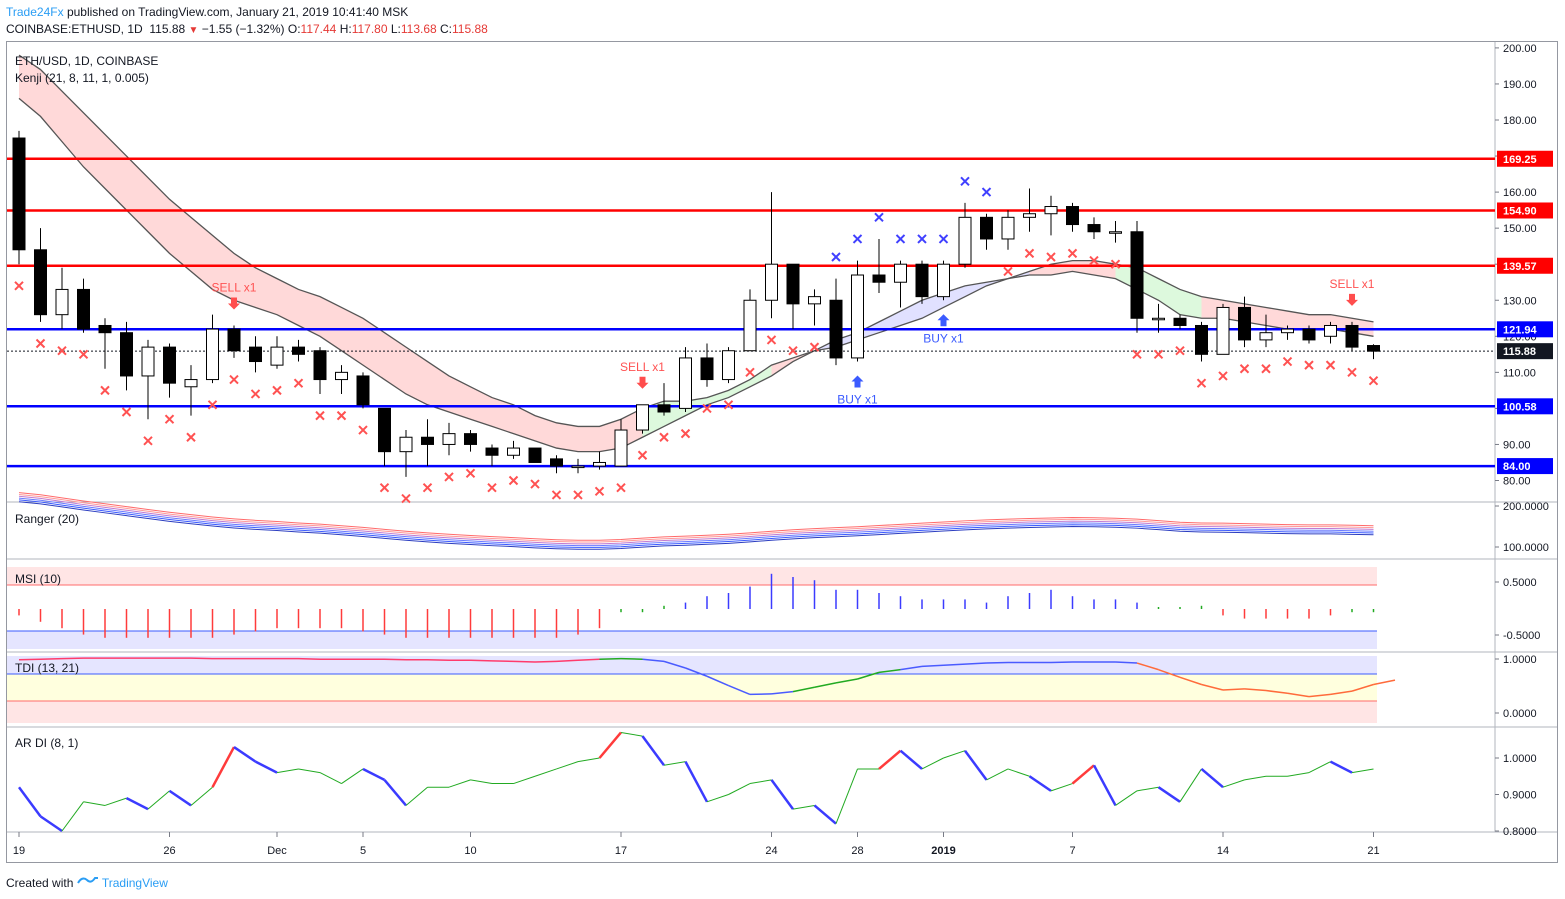 Image resolution: width=1565 pixels, height=899 pixels. I want to click on low-value: 113.68, so click(418, 29).